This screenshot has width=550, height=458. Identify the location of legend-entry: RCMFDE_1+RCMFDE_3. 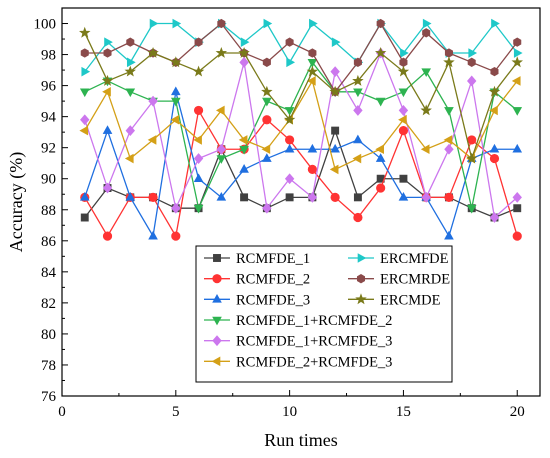
(298, 342).